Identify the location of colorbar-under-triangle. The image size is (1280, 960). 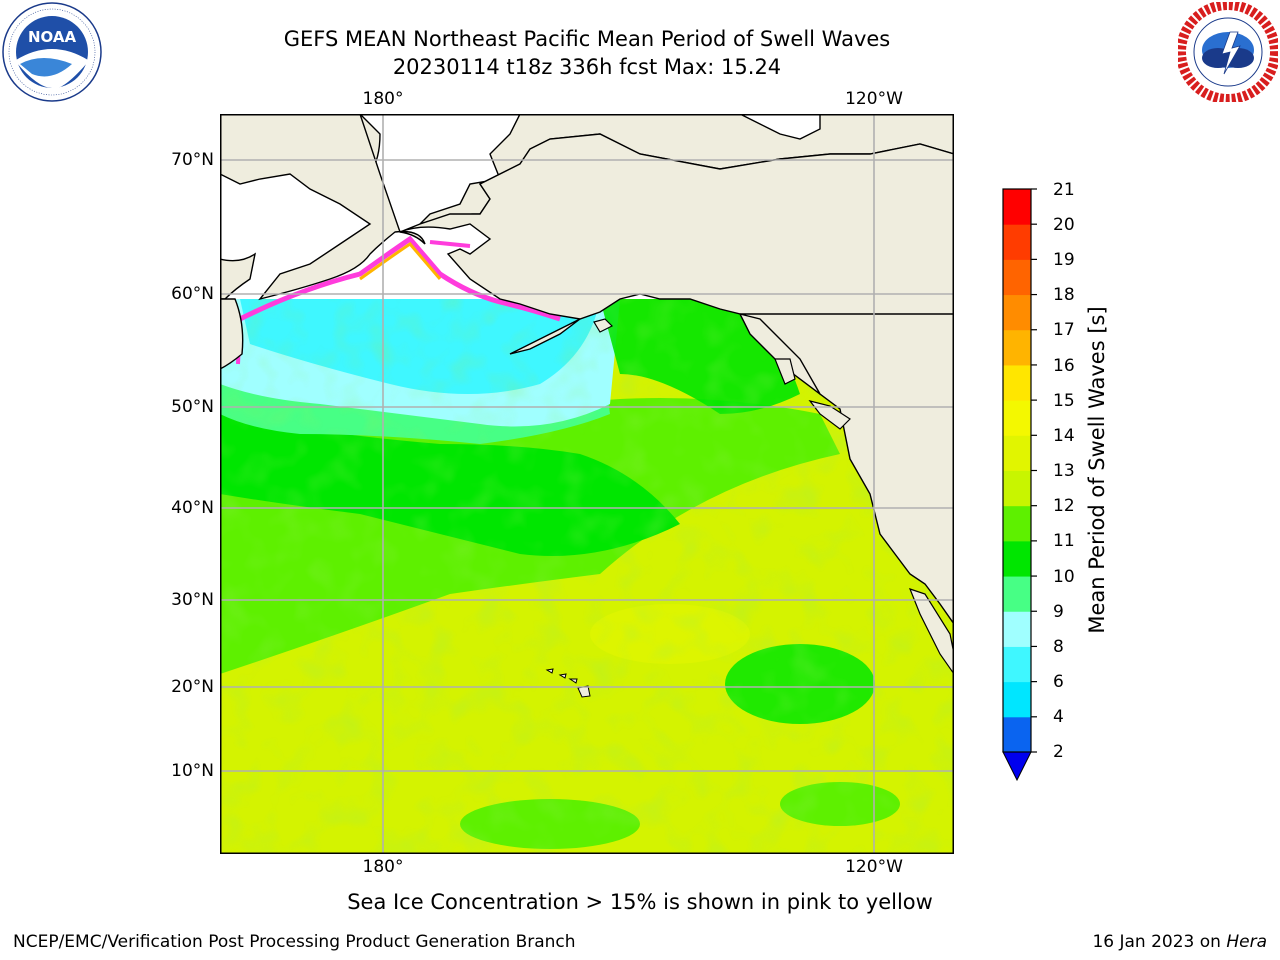
(1017, 766).